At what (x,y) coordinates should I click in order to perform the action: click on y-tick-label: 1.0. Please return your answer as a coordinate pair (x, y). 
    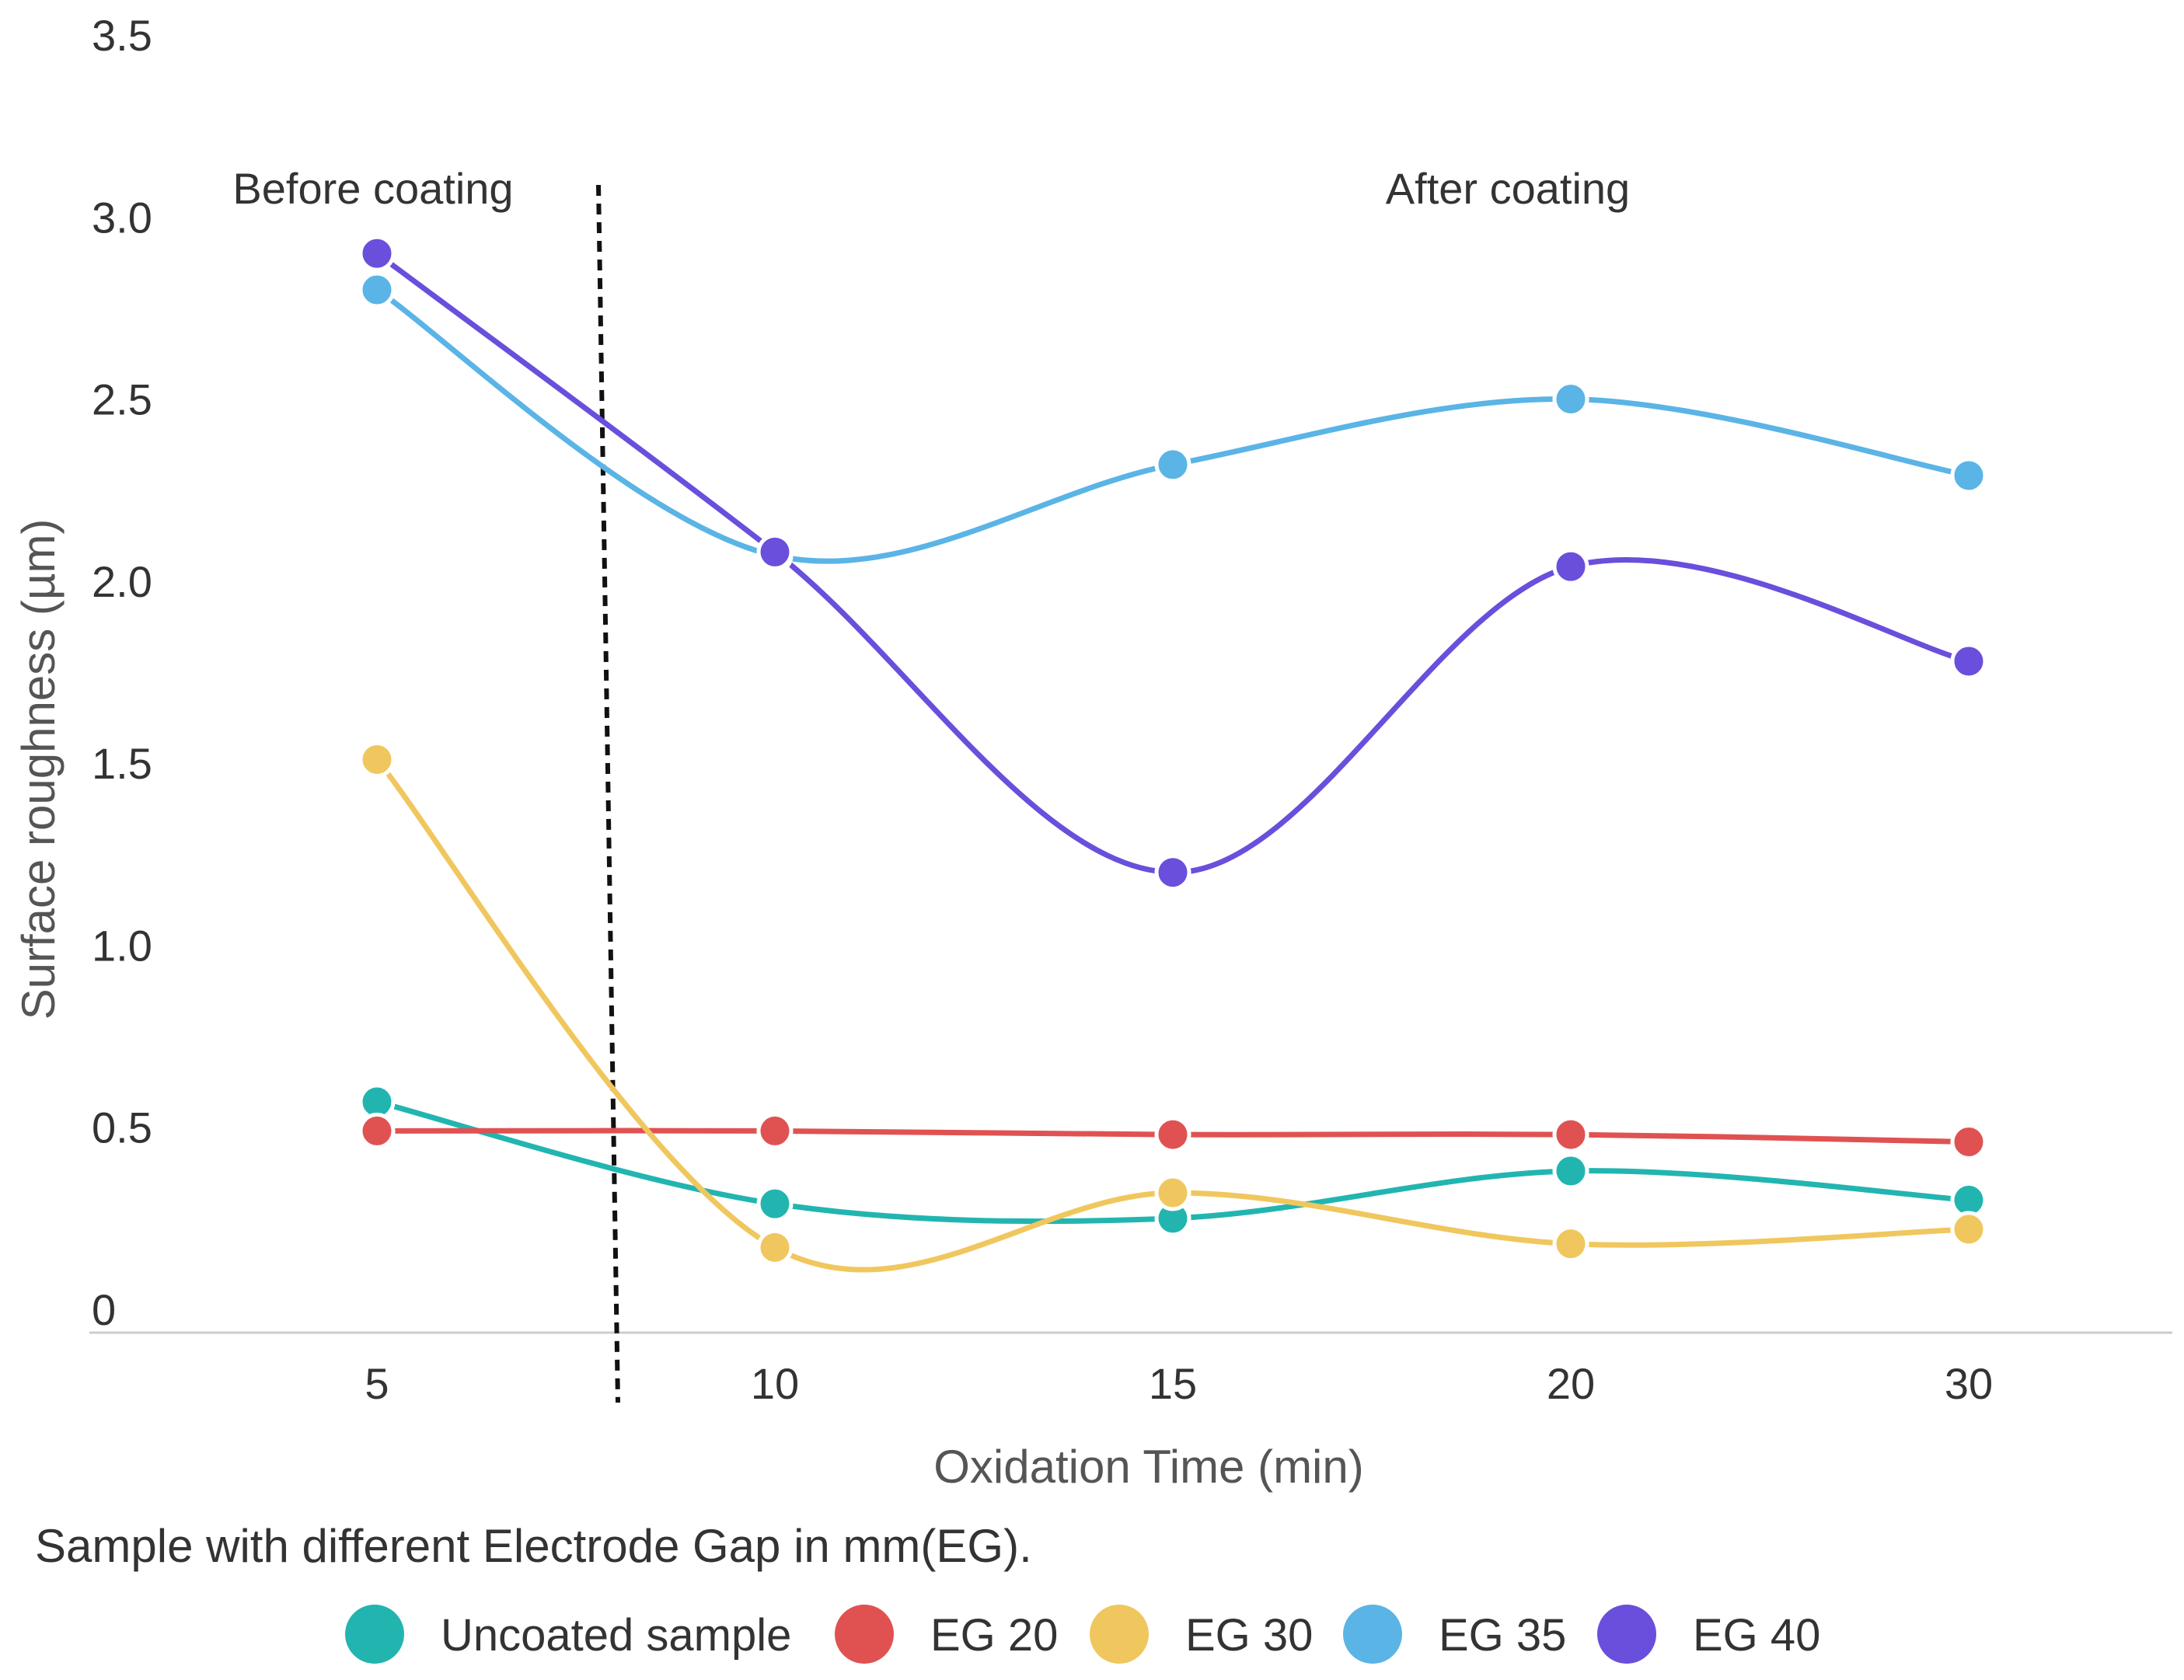
    Looking at the image, I should click on (122, 946).